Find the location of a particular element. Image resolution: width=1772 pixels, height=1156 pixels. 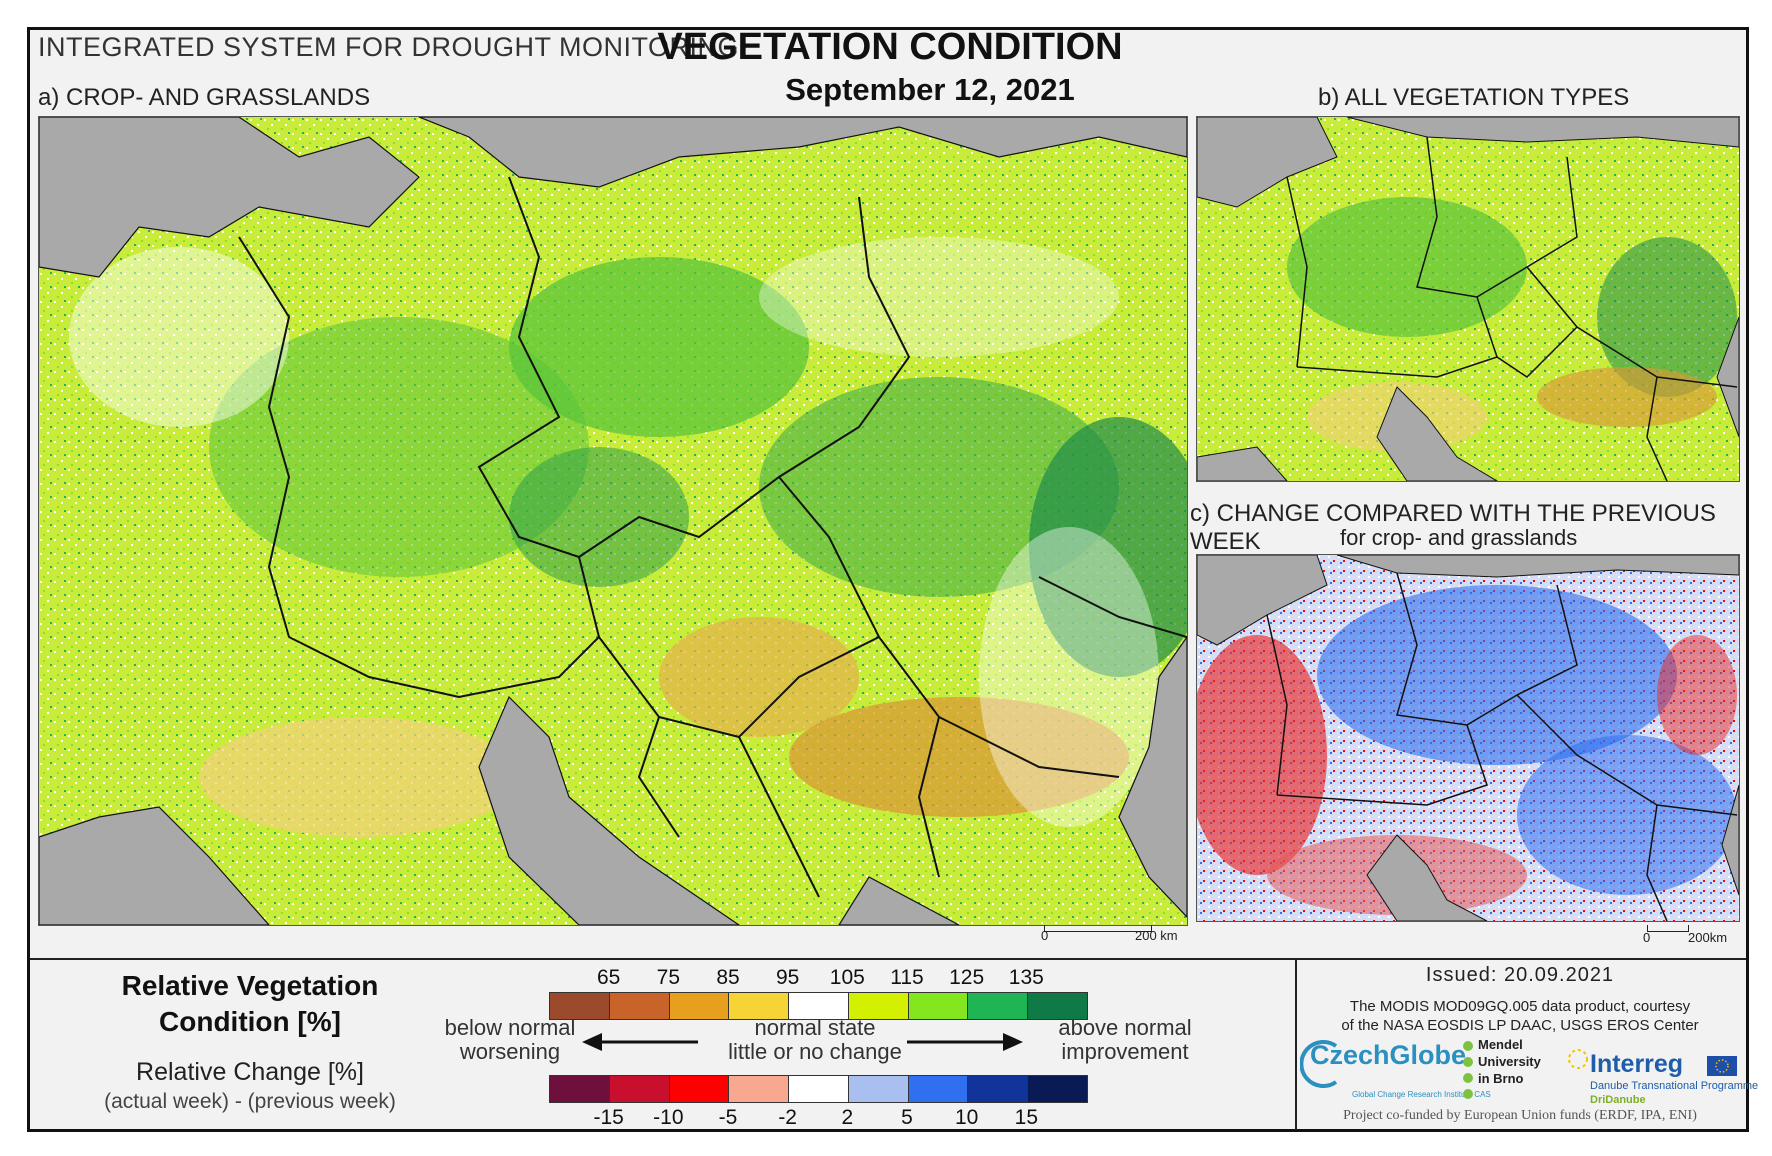

interreg-star-icon is located at coordinates (1578, 1059).